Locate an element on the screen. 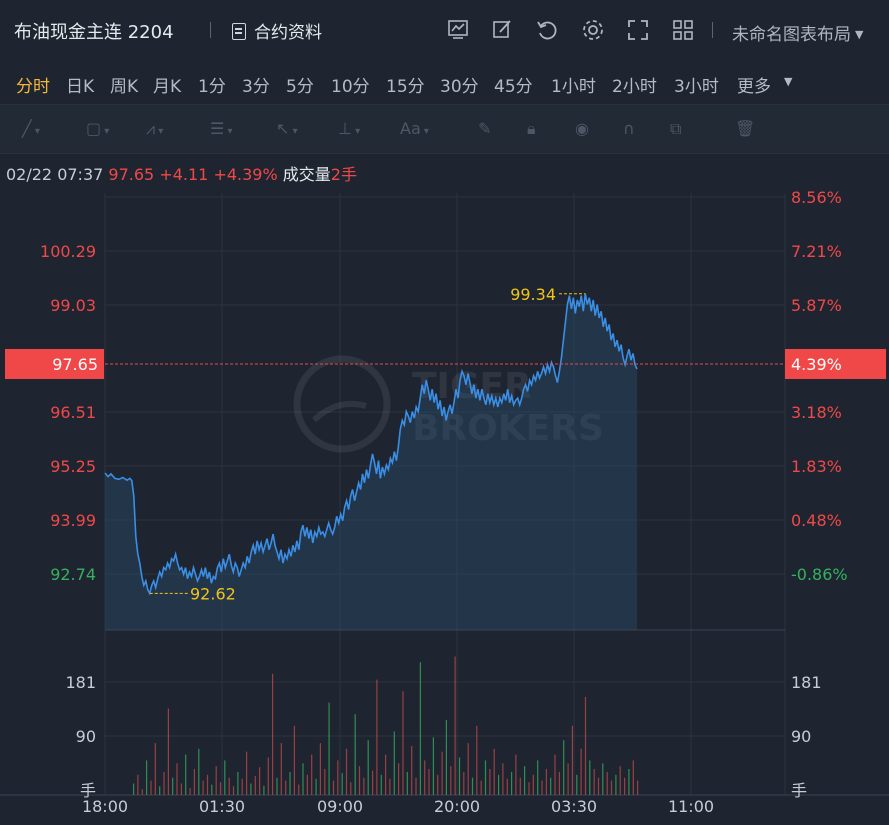 This screenshot has height=825, width=889. rectangle-tool-icon: ▢ ▾ is located at coordinates (98, 128).